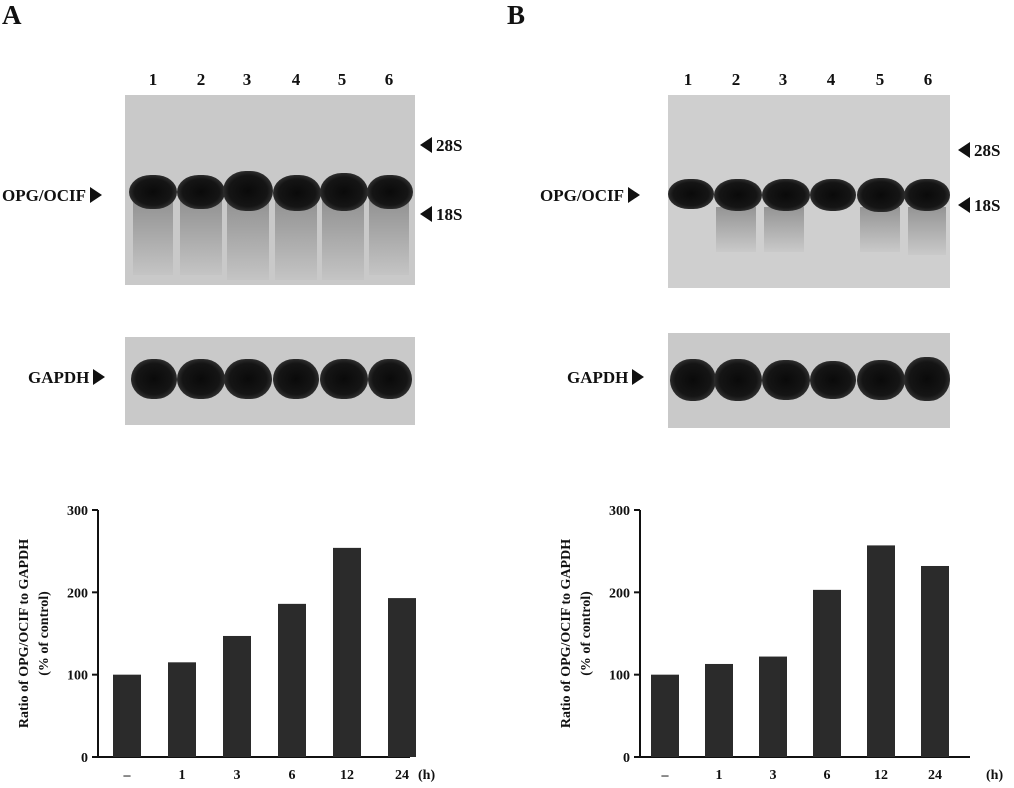  I want to click on marker-28s-a: 28S, so click(441, 146).